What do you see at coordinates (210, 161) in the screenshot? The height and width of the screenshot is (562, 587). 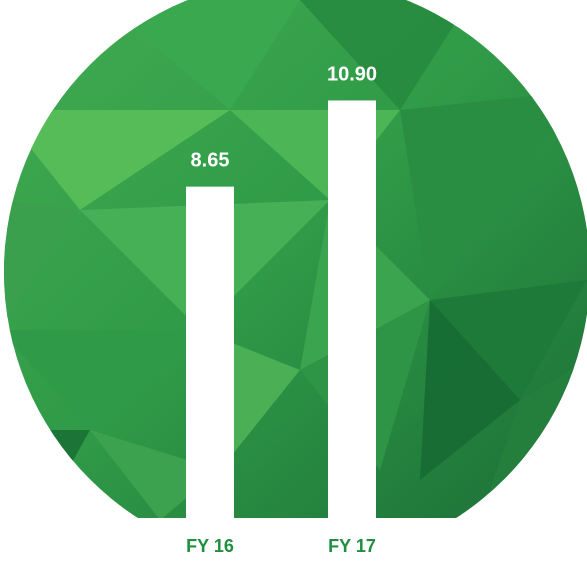 I see `value-label: 8.65` at bounding box center [210, 161].